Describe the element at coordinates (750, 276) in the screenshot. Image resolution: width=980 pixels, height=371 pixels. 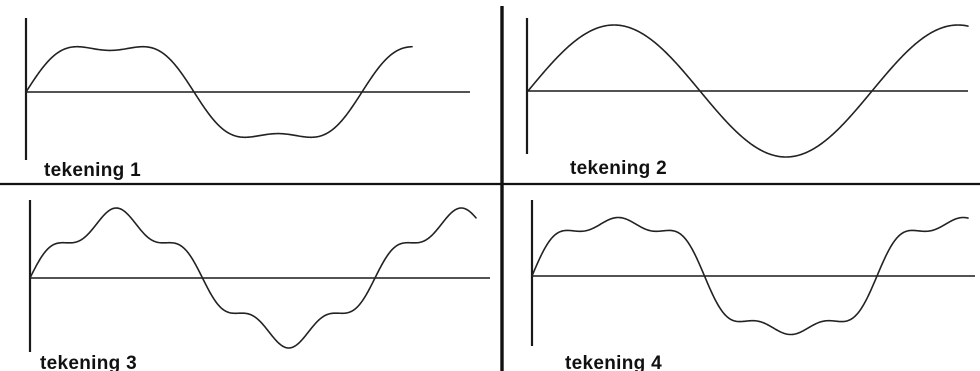
I see `panel-4-waveform` at that location.